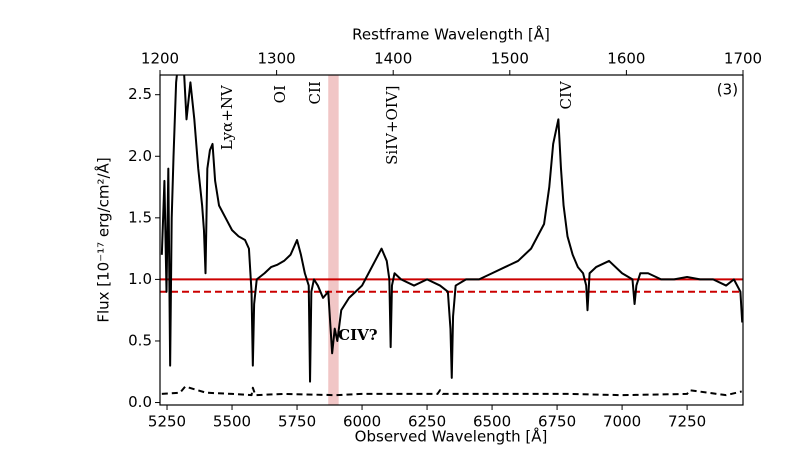  I want to click on x-tick-label: 6250, so click(427, 422).